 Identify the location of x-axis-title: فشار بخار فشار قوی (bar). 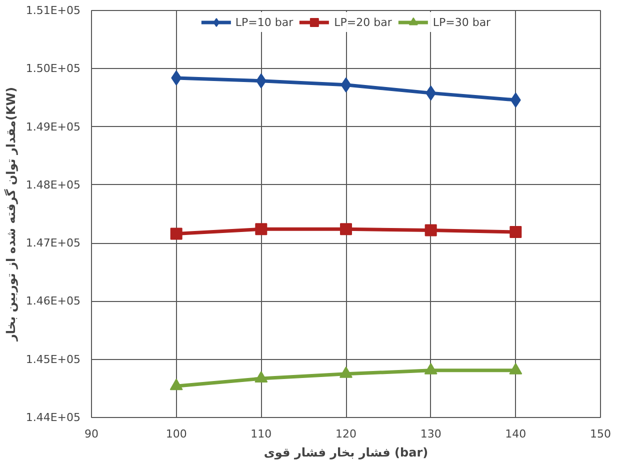
(346, 453).